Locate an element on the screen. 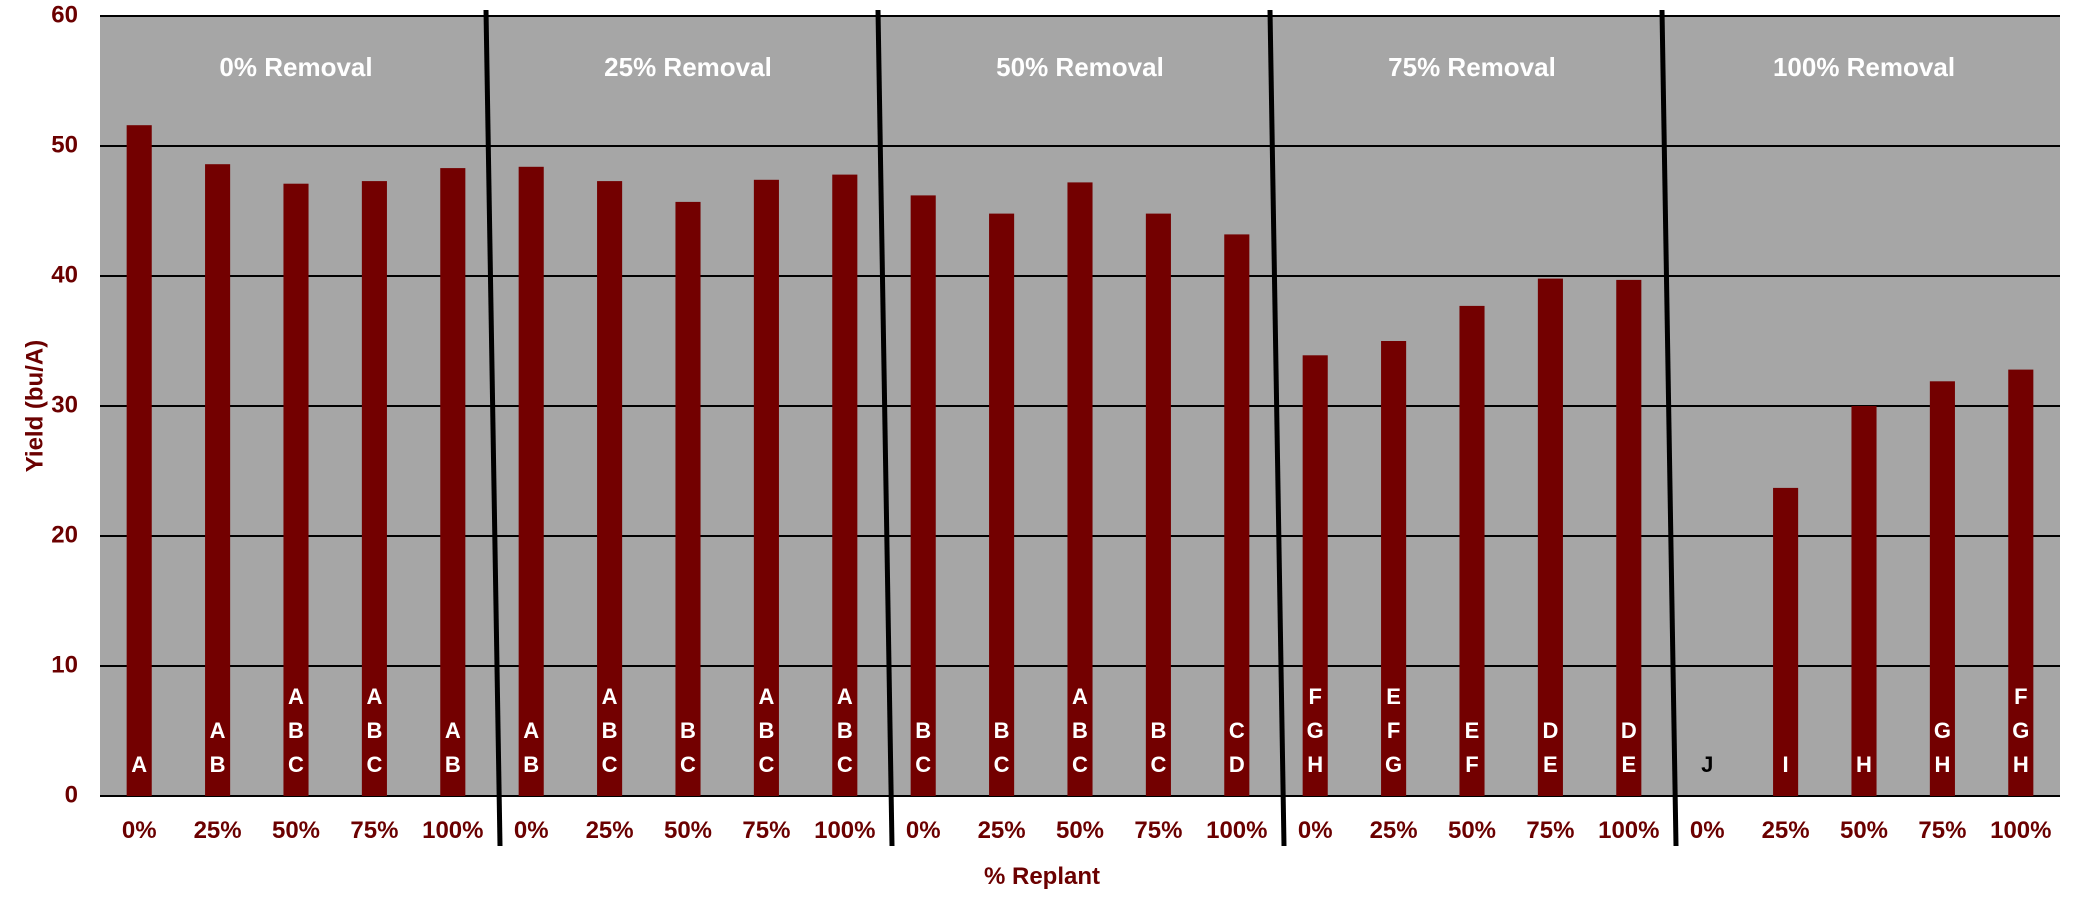 The width and height of the screenshot is (2074, 900). significance-letter: F is located at coordinates (1314, 696).